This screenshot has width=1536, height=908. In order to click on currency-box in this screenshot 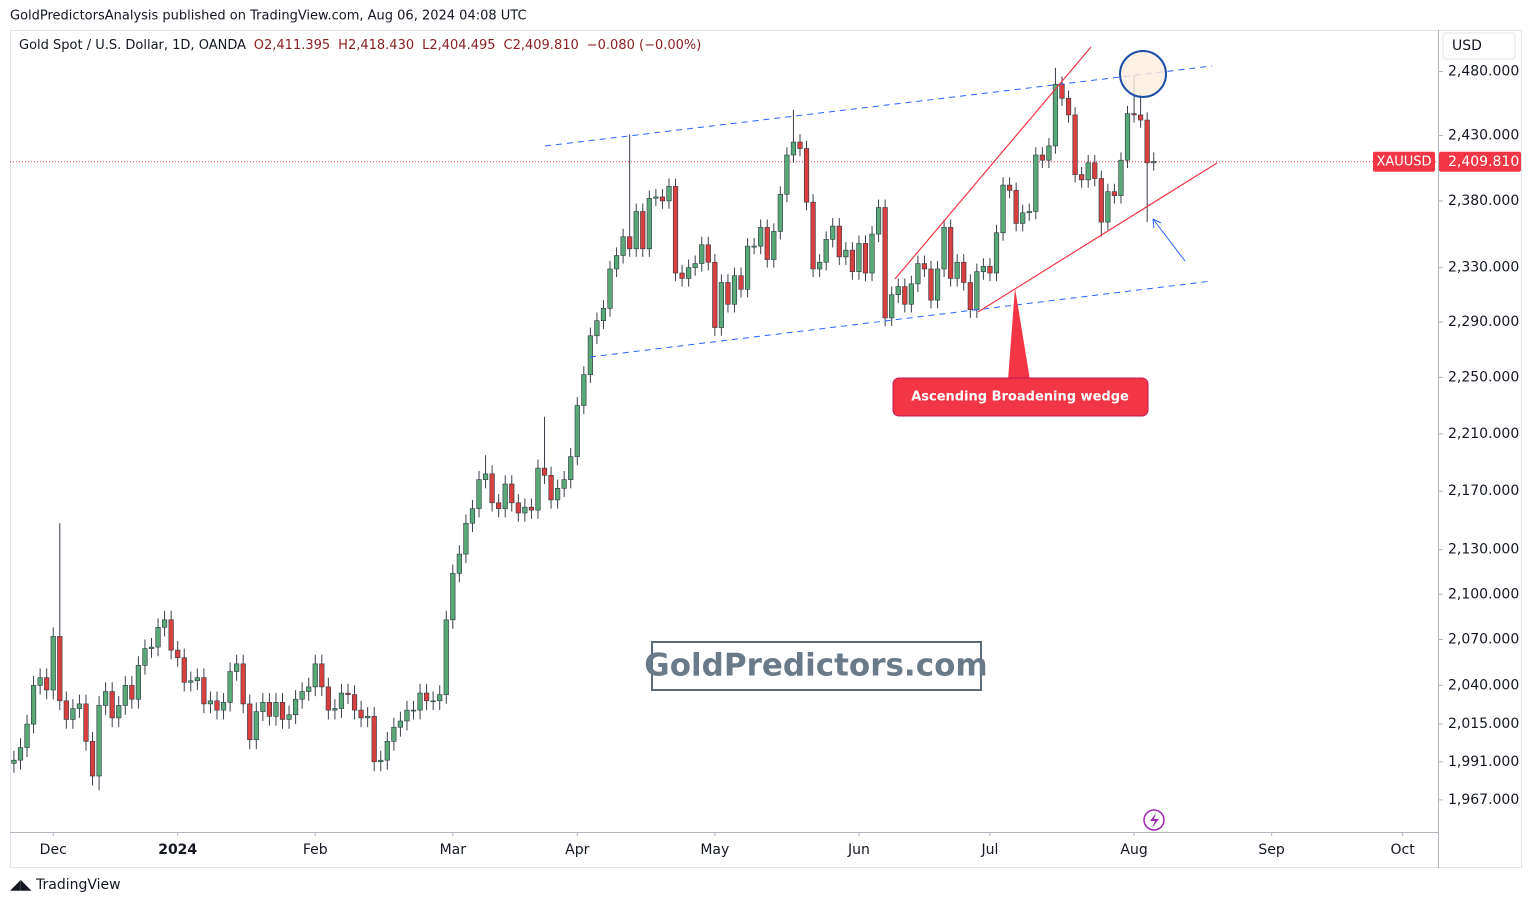, I will do `click(1479, 46)`.